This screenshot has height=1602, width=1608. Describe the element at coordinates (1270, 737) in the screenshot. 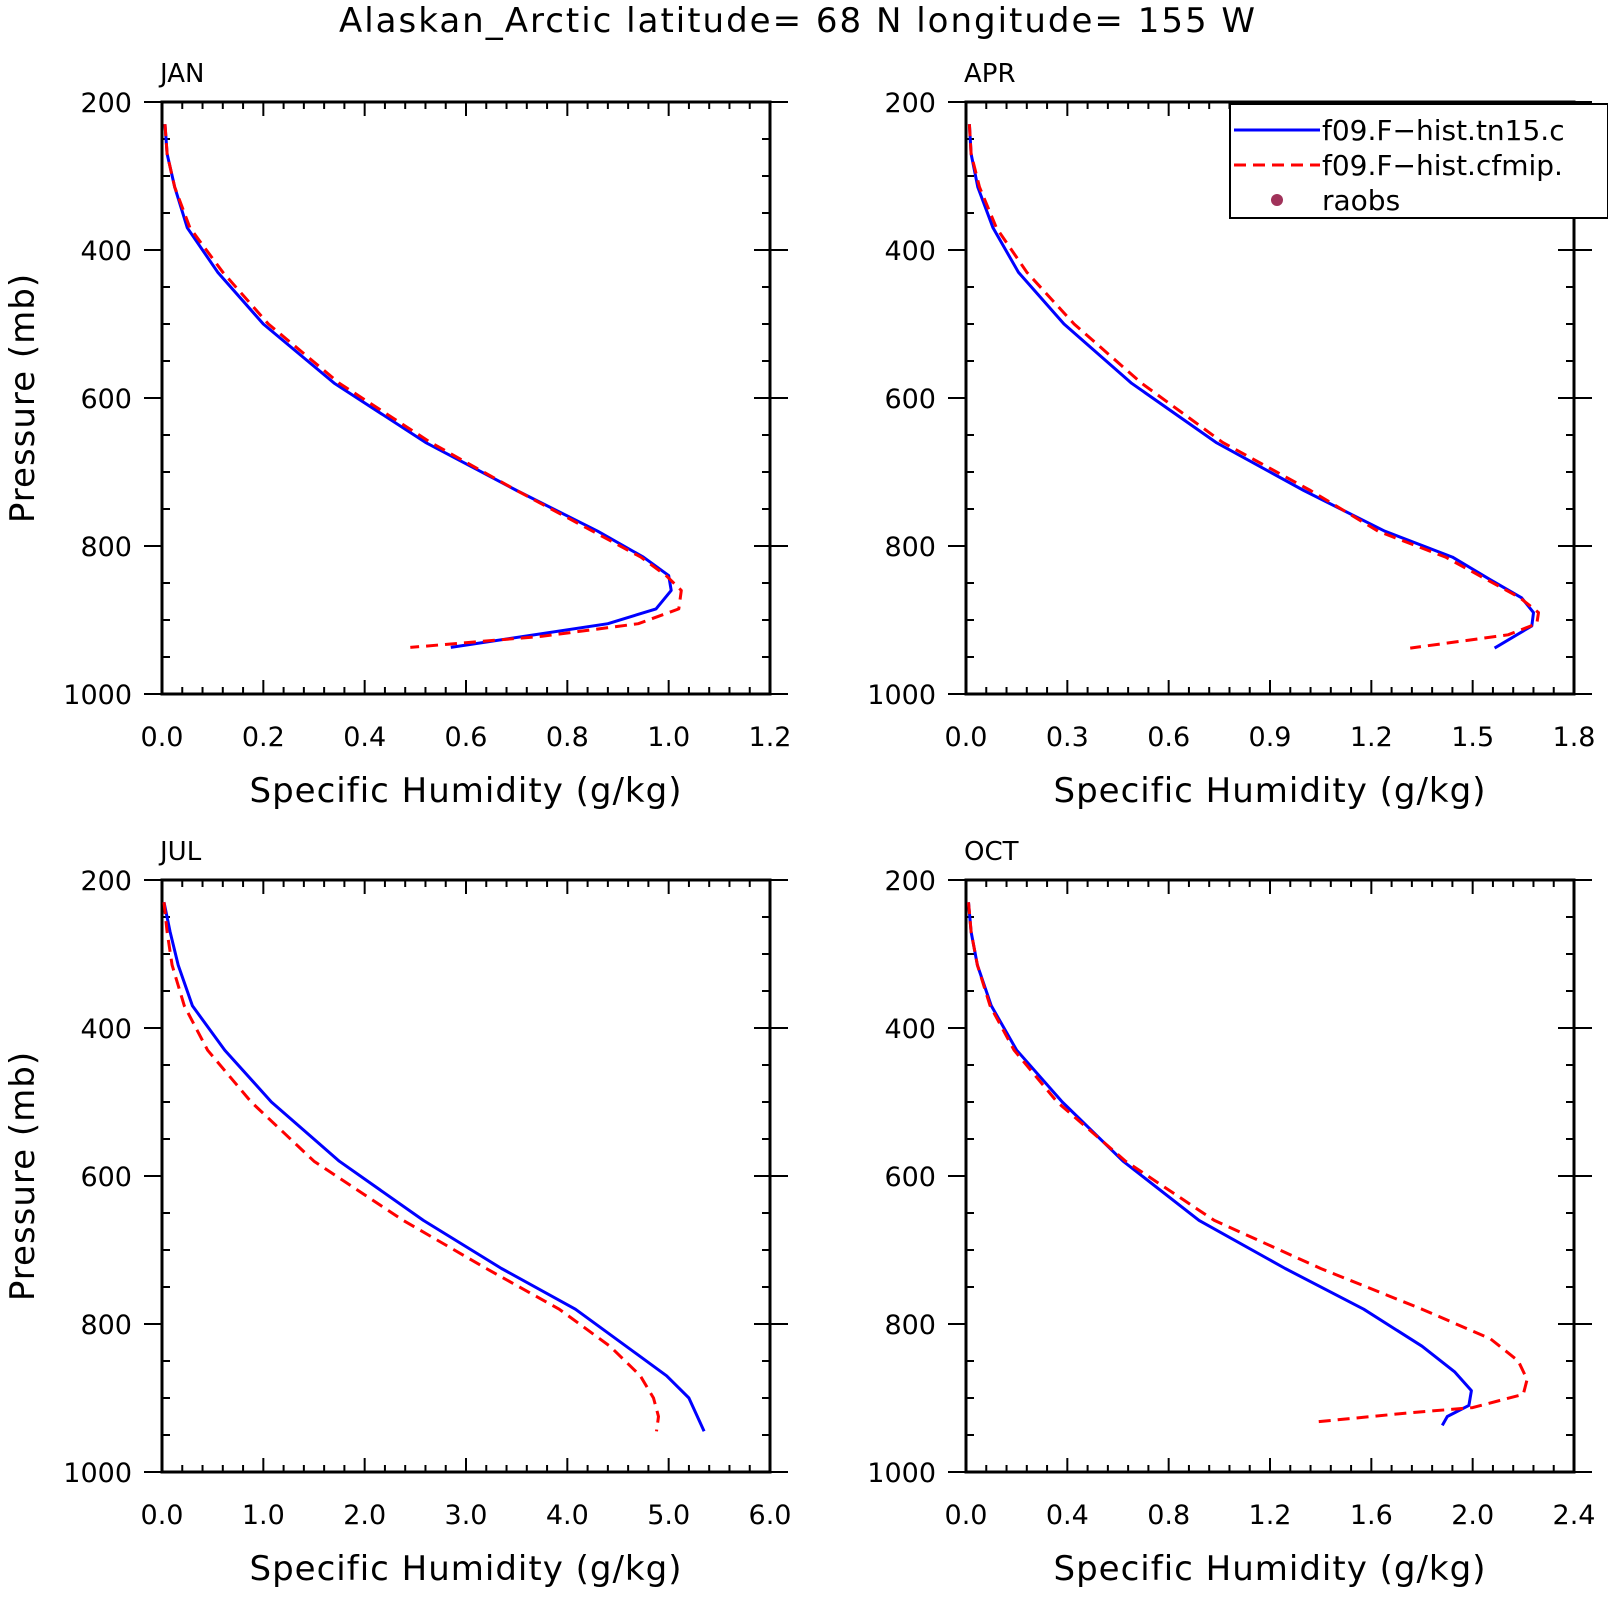

I see `x-tick-label: 0.9` at that location.